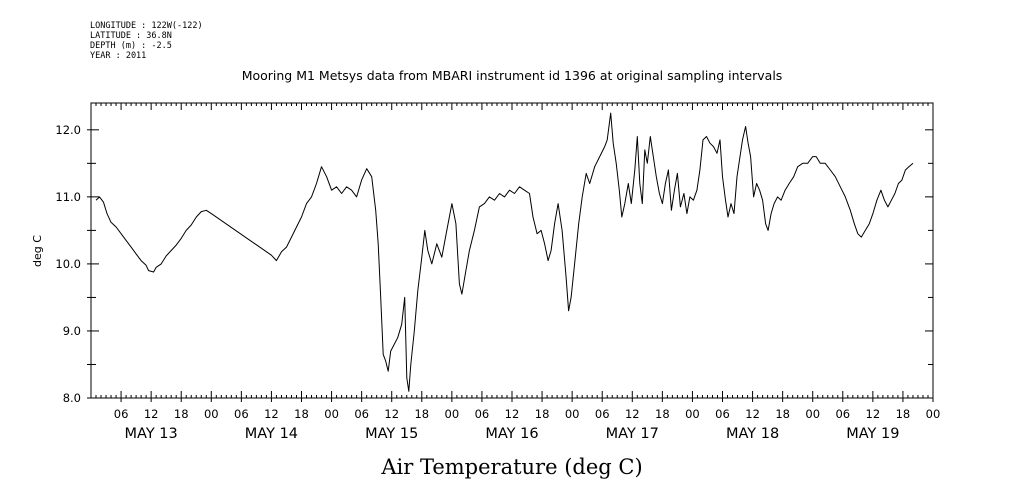 This screenshot has height=504, width=1009. Describe the element at coordinates (68, 130) in the screenshot. I see `y-tick-label: 12.0` at that location.